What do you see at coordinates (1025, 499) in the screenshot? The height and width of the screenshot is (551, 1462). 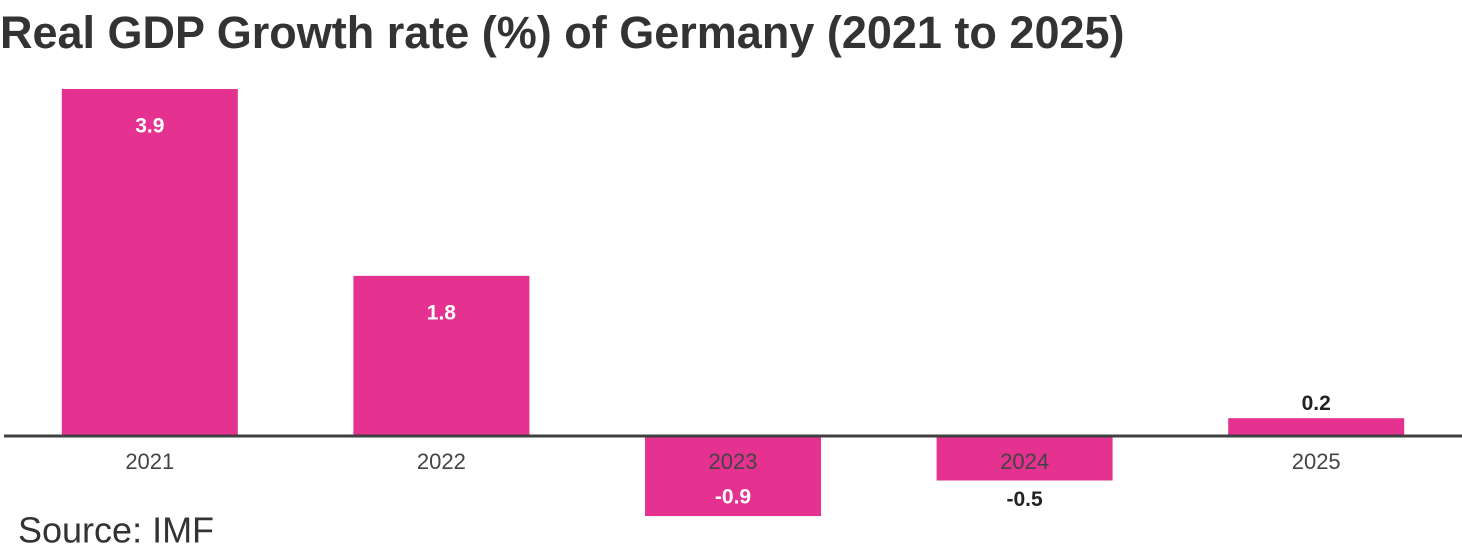 I see `value-label: -0.5` at bounding box center [1025, 499].